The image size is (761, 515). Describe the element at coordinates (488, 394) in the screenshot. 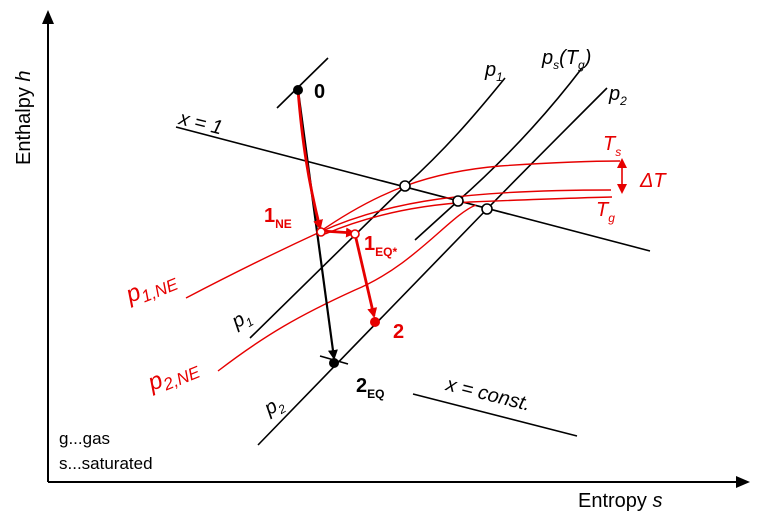

I see `quality-xconst-label: x = const.` at that location.